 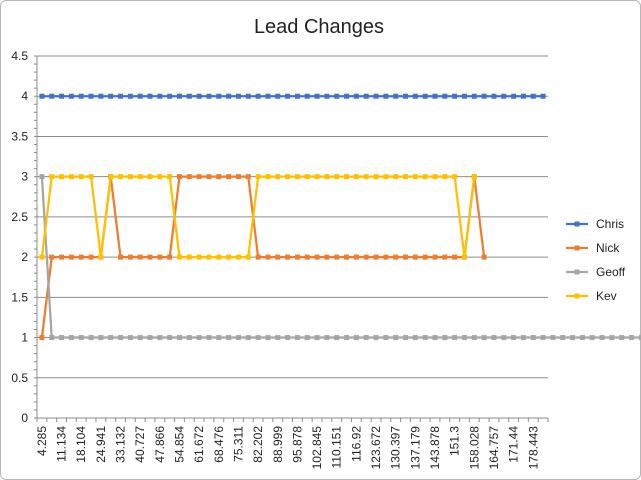 What do you see at coordinates (595, 224) in the screenshot?
I see `legend-item-chris: Chris` at bounding box center [595, 224].